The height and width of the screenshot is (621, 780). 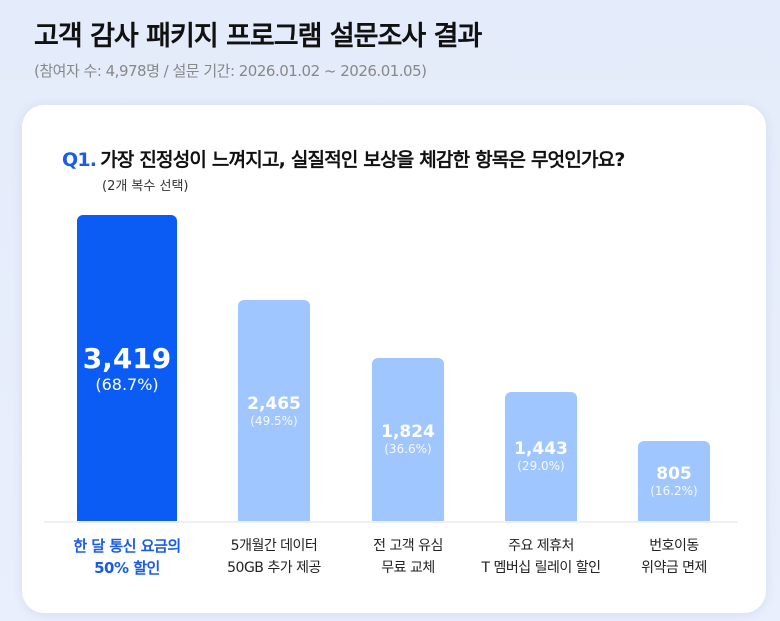 What do you see at coordinates (408, 449) in the screenshot?
I see `bar-percent-label: (36.6%)` at bounding box center [408, 449].